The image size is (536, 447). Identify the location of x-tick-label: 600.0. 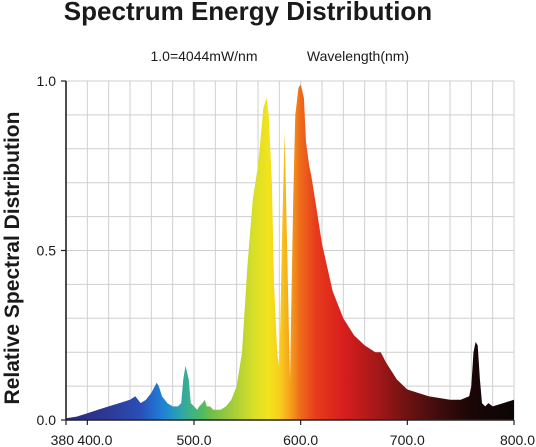
(300, 439).